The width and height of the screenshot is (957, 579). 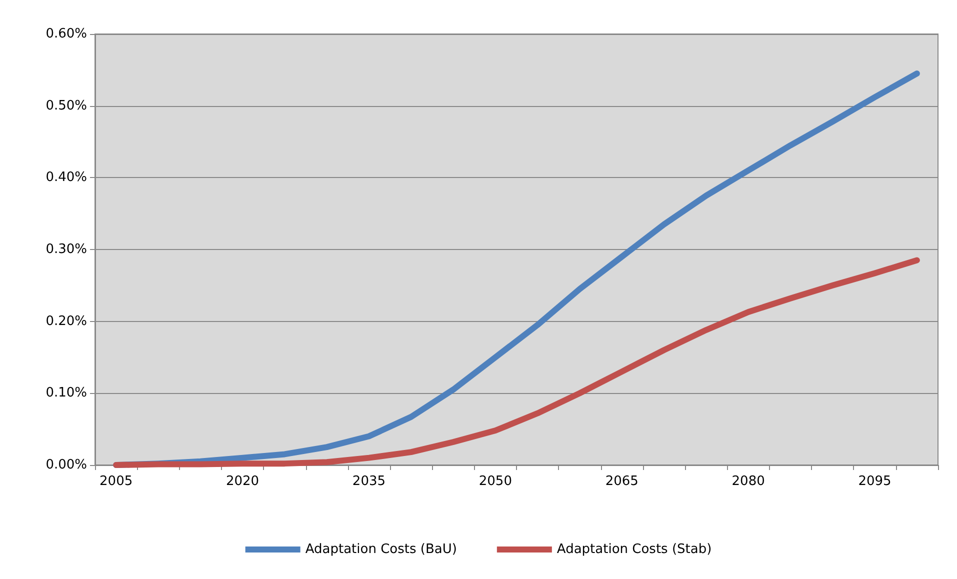 I want to click on legend-label: Adaptation Costs (Stab), so click(x=634, y=549).